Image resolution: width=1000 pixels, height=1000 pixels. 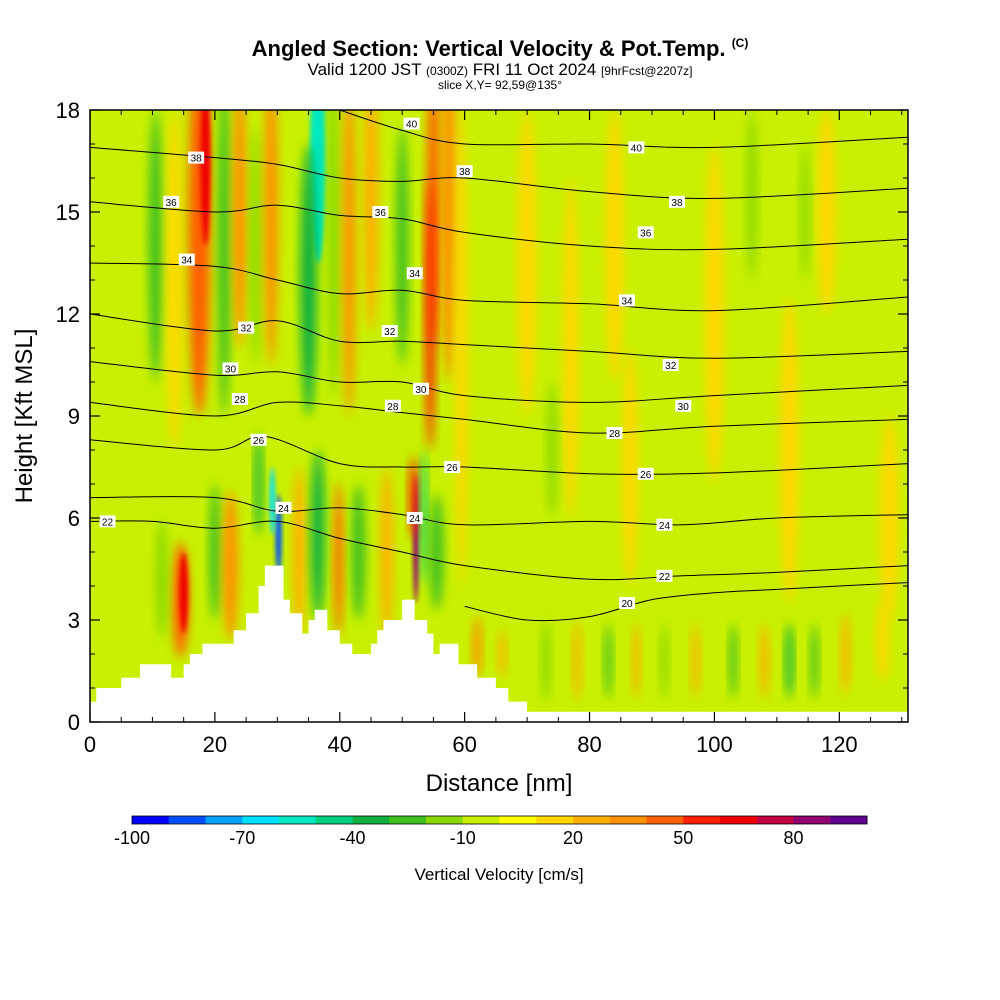 What do you see at coordinates (446, 71) in the screenshot?
I see `valid-utc: (0300Z)` at bounding box center [446, 71].